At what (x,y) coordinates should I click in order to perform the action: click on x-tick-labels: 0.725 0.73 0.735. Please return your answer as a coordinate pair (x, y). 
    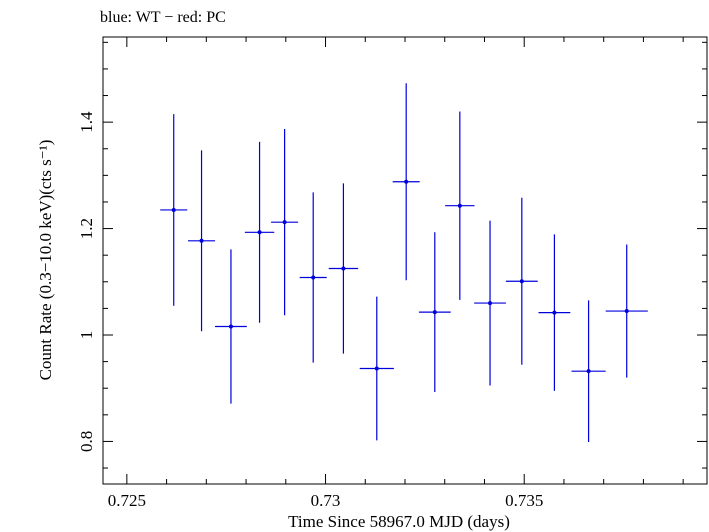
    Looking at the image, I should click on (326, 500).